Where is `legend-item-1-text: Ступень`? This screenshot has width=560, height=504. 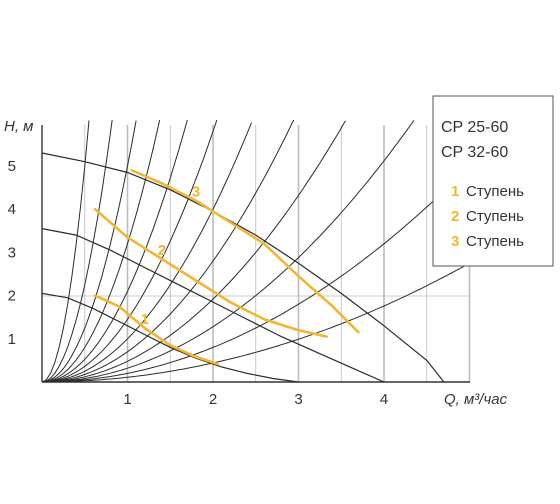 legend-item-1-text: Ступень is located at coordinates (495, 191).